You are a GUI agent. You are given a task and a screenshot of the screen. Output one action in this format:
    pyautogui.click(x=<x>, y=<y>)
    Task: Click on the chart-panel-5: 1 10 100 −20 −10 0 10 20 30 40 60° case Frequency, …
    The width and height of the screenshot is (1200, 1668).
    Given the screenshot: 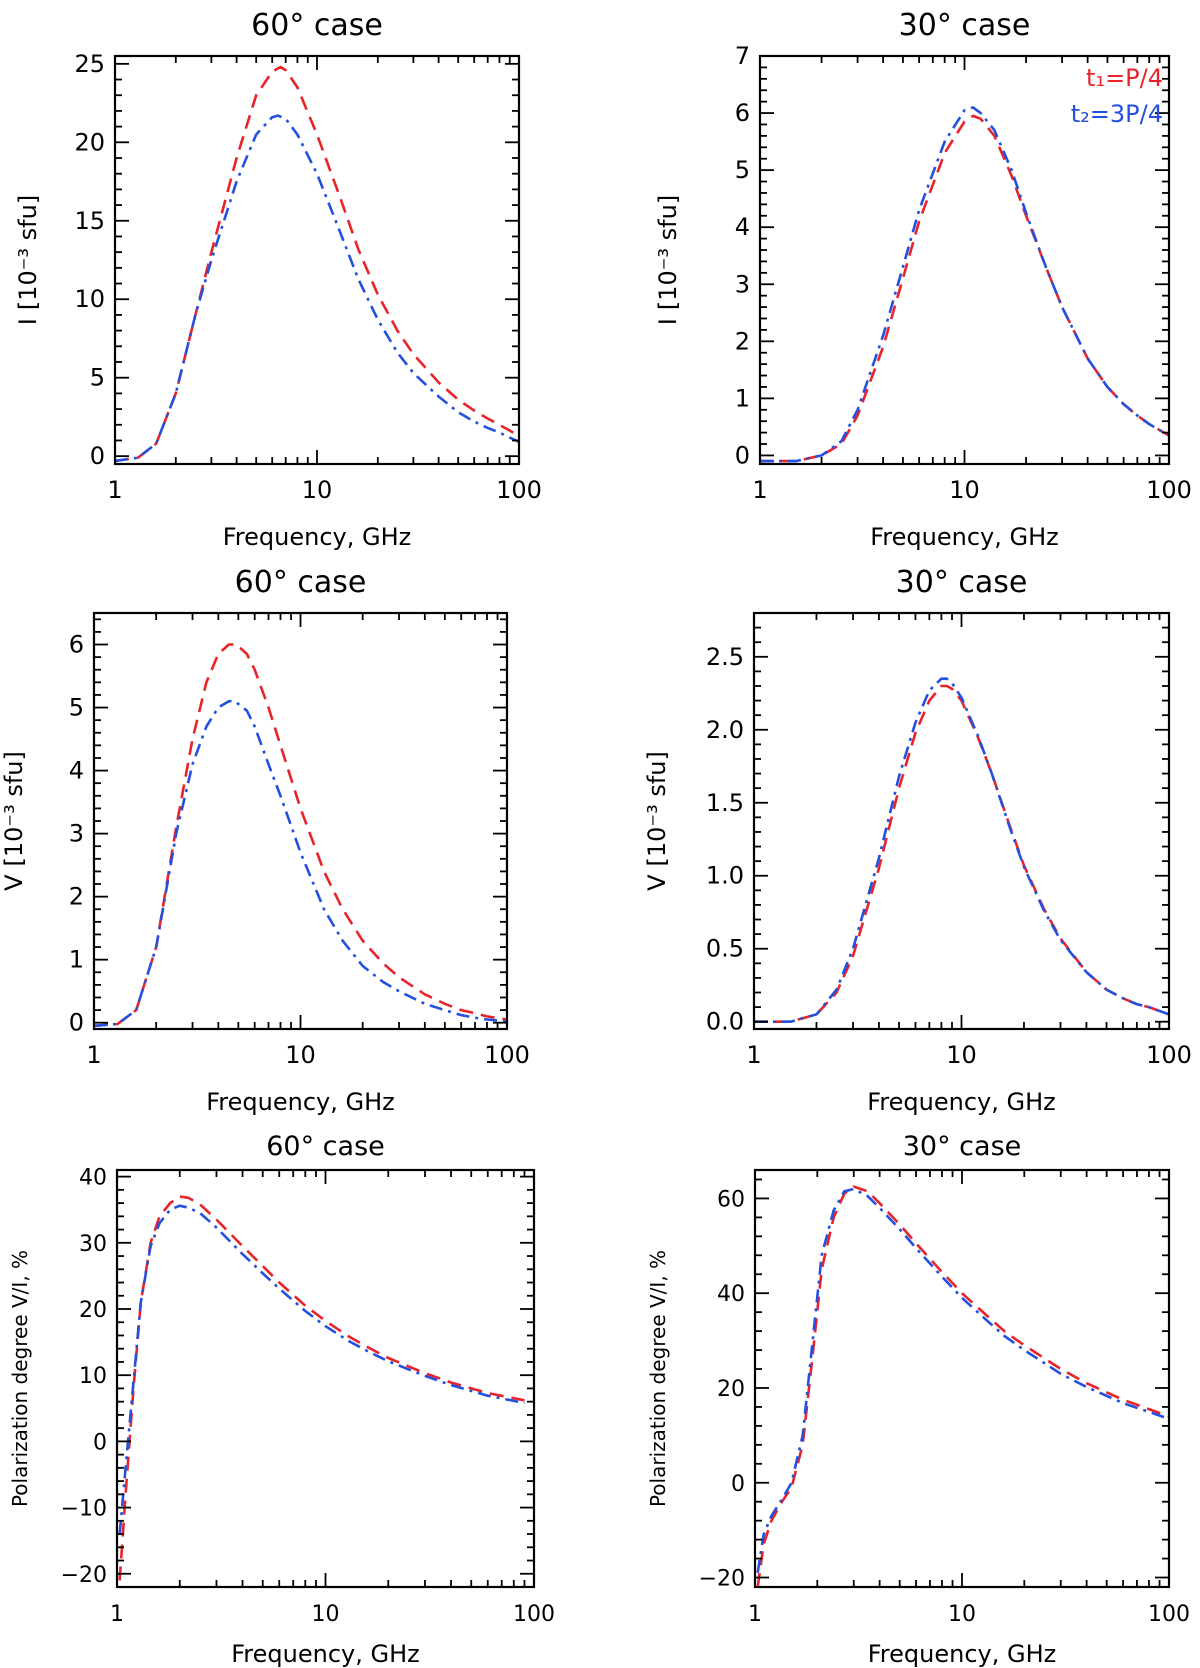 What is the action you would take?
    pyautogui.click(x=281, y=1399)
    